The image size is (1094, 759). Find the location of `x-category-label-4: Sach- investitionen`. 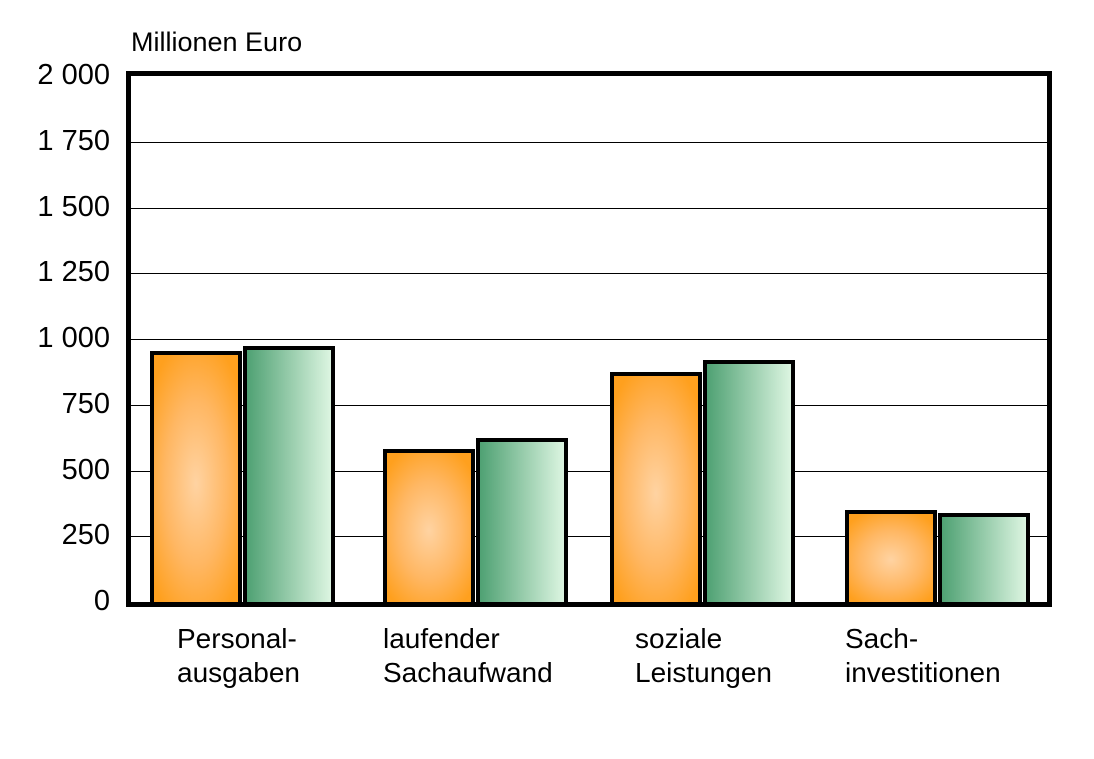

x-category-label-4: Sach- investitionen is located at coordinates (923, 655).